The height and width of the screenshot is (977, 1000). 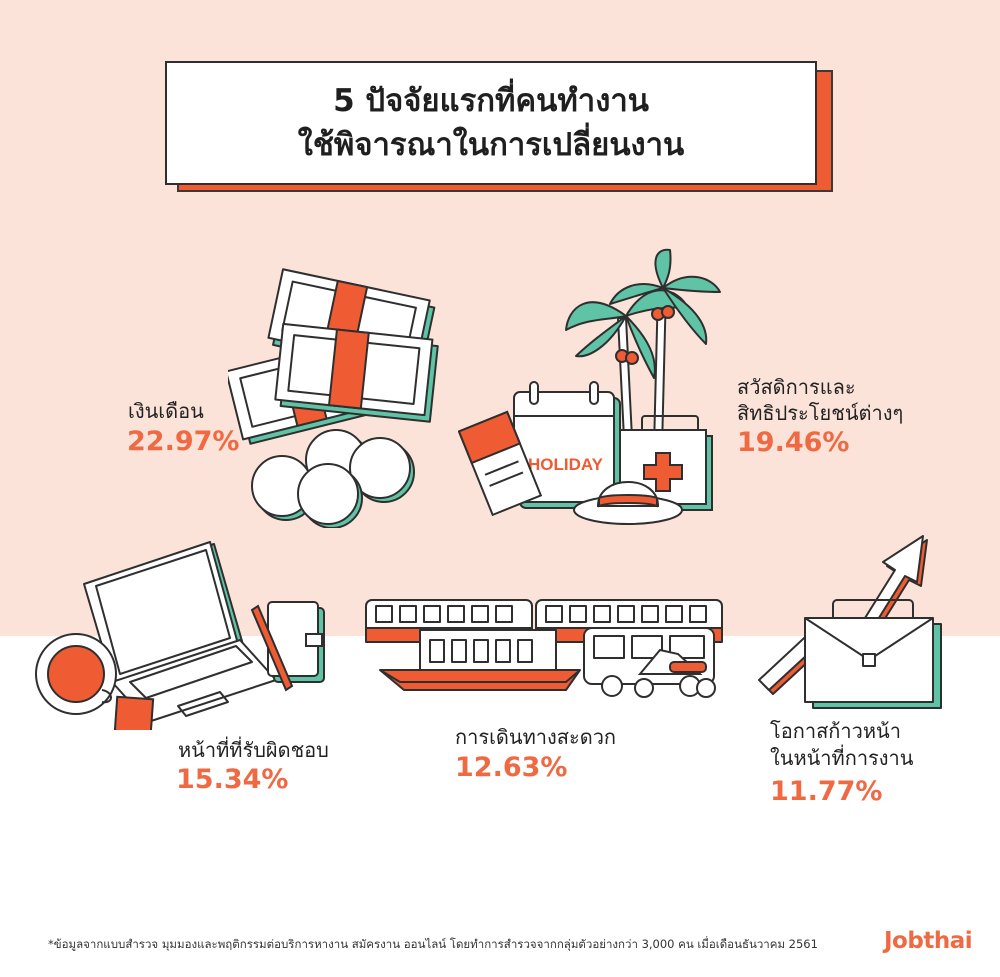 What do you see at coordinates (180, 635) in the screenshot?
I see `laptop-icon` at bounding box center [180, 635].